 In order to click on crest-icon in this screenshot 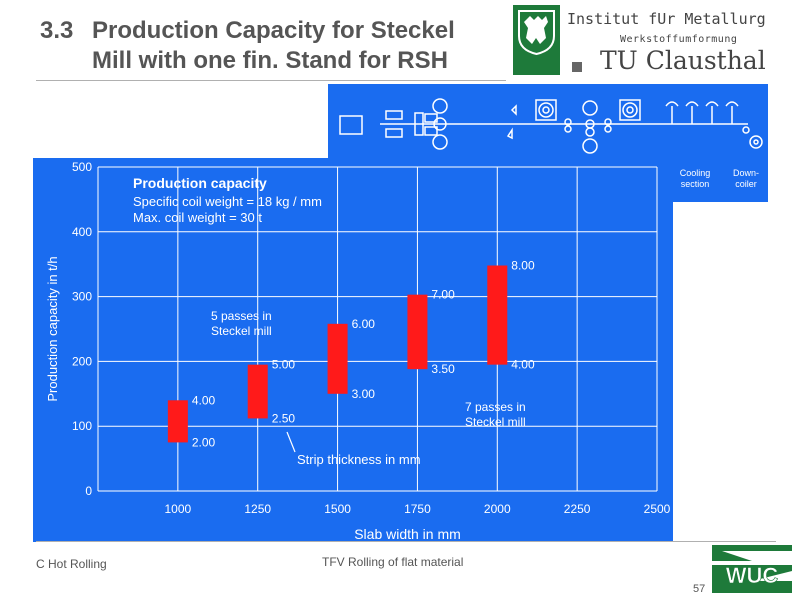, I will do `click(536, 33)`.